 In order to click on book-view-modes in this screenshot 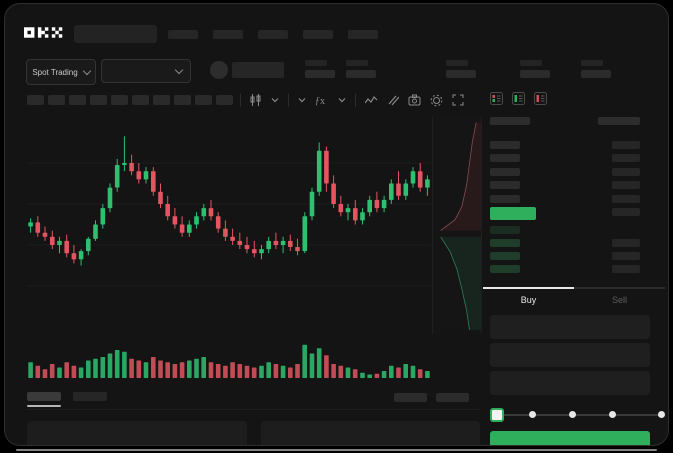, I will do `click(518, 98)`.